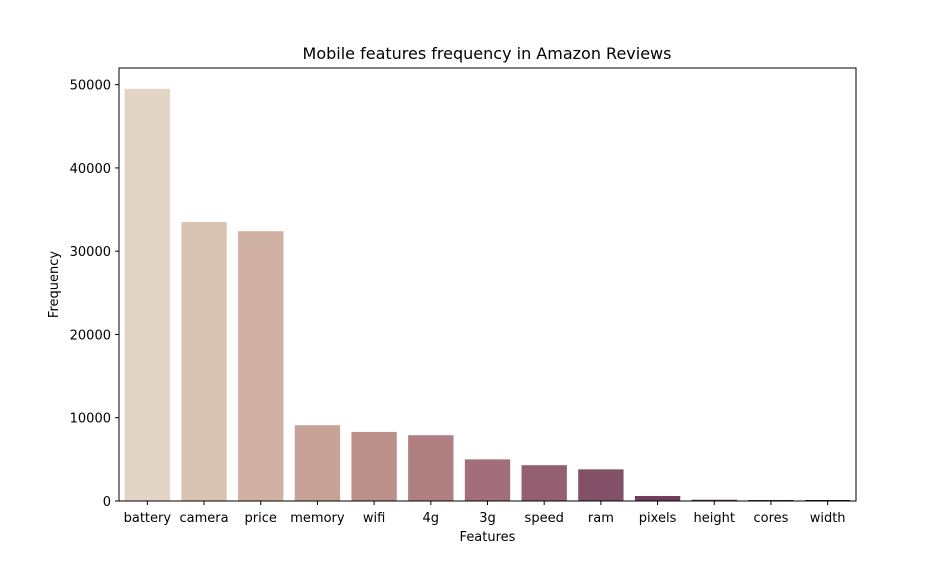 This screenshot has height=563, width=951. Describe the element at coordinates (147, 294) in the screenshot. I see `bar-battery` at that location.